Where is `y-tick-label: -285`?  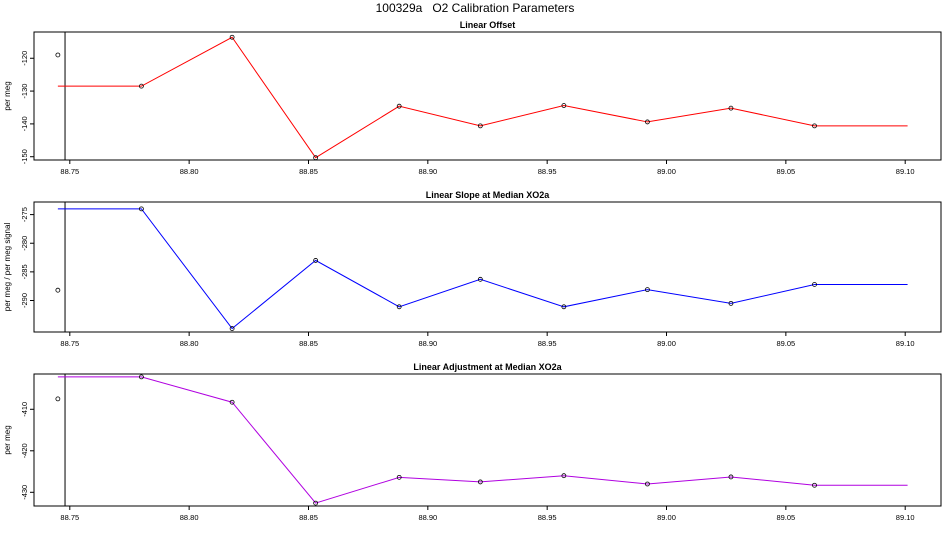
y-tick-label: -285 is located at coordinates (24, 271).